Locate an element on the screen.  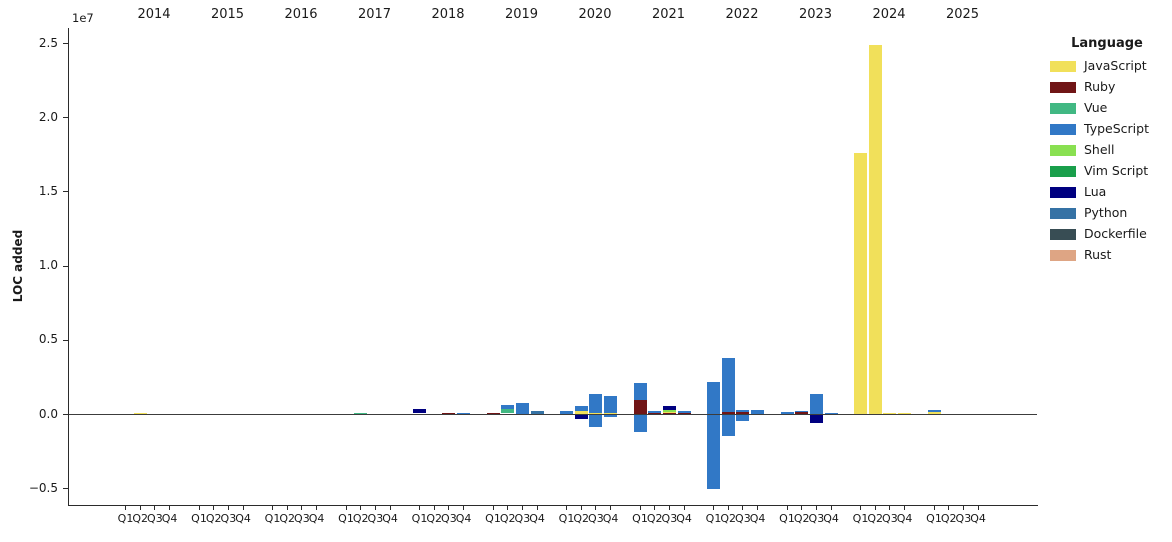
legend-label: Vim Script is located at coordinates (1116, 170).